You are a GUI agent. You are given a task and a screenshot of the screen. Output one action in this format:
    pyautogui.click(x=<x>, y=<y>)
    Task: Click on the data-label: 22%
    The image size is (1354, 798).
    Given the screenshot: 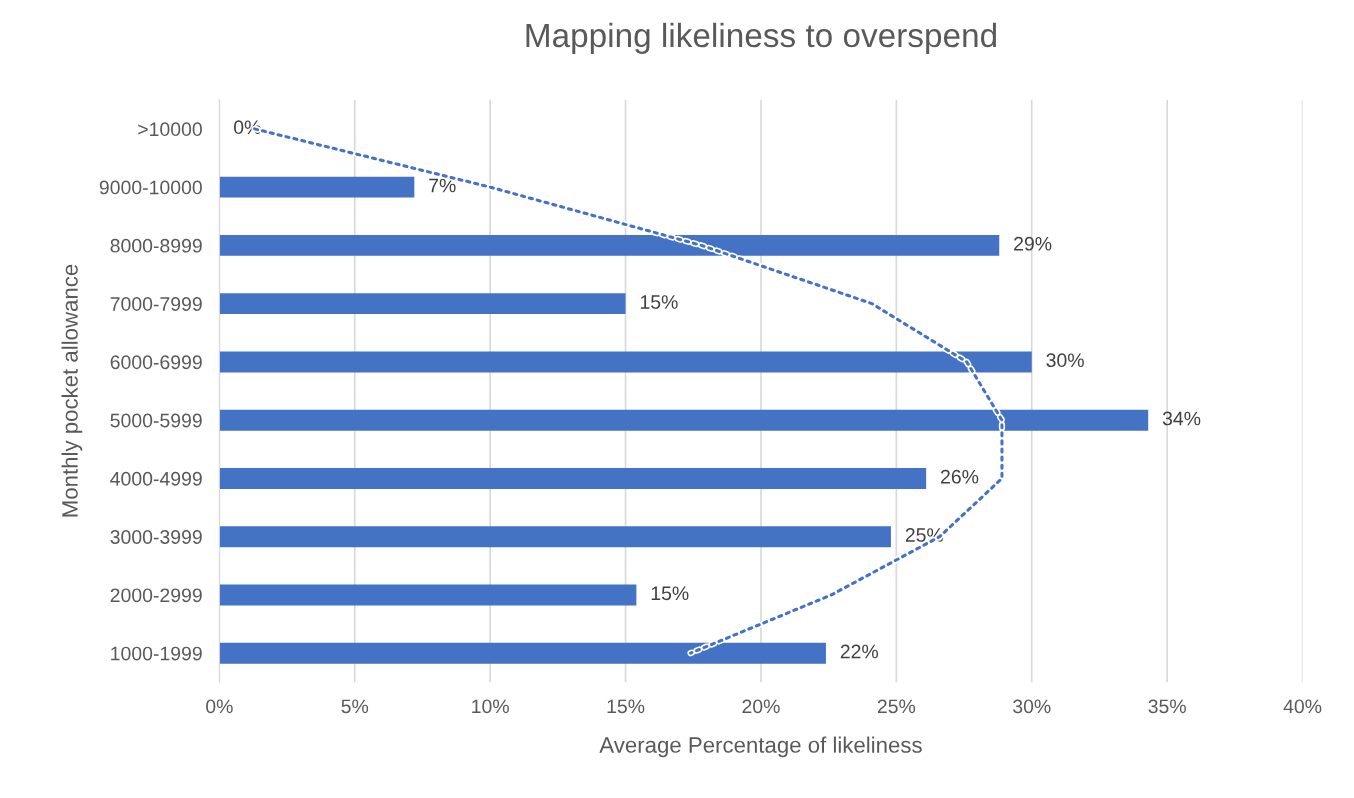 What is the action you would take?
    pyautogui.click(x=859, y=651)
    